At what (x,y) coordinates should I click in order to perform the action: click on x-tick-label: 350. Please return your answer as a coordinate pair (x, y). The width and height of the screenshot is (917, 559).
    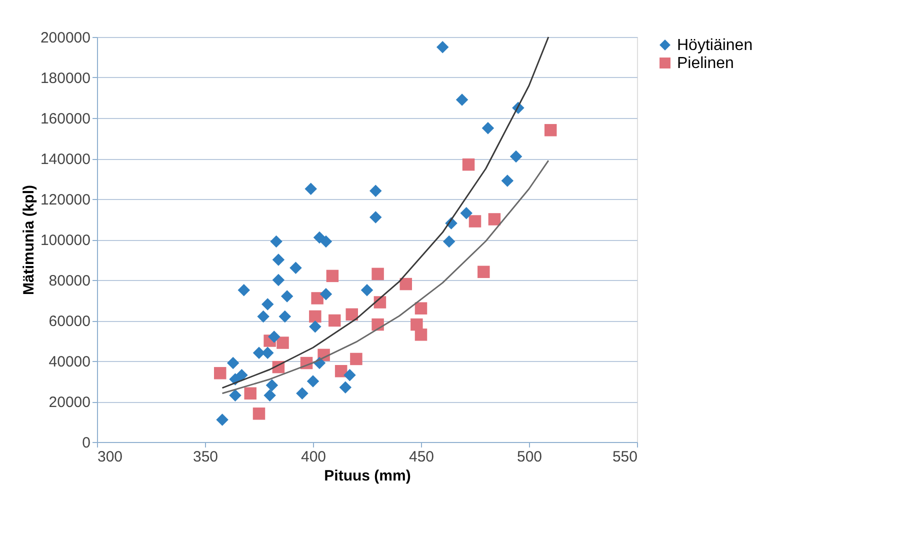
    Looking at the image, I should click on (205, 457).